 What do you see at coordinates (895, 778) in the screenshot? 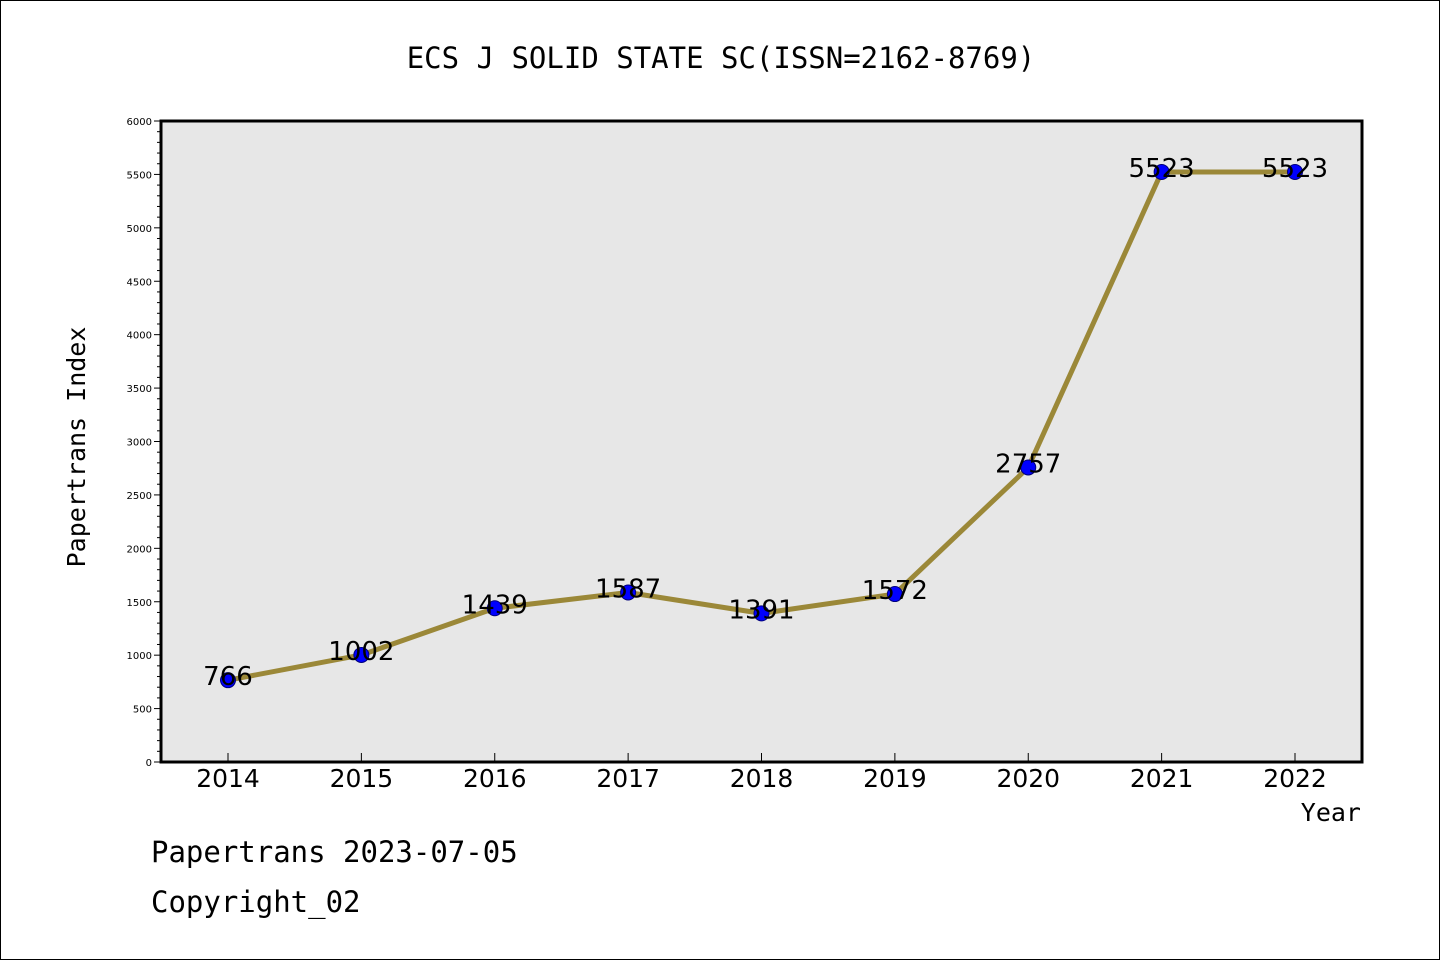
I see `x-tick-label: 2019` at bounding box center [895, 778].